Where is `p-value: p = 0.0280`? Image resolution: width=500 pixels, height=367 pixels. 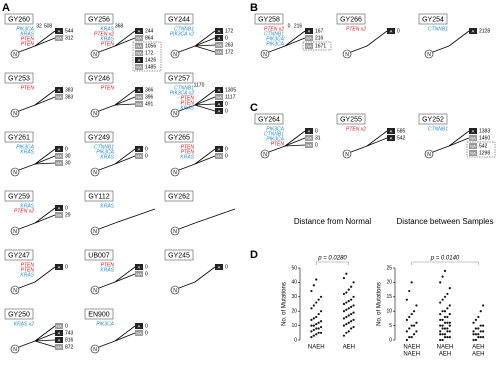
p-value: p = 0.0280 is located at coordinates (332, 259).